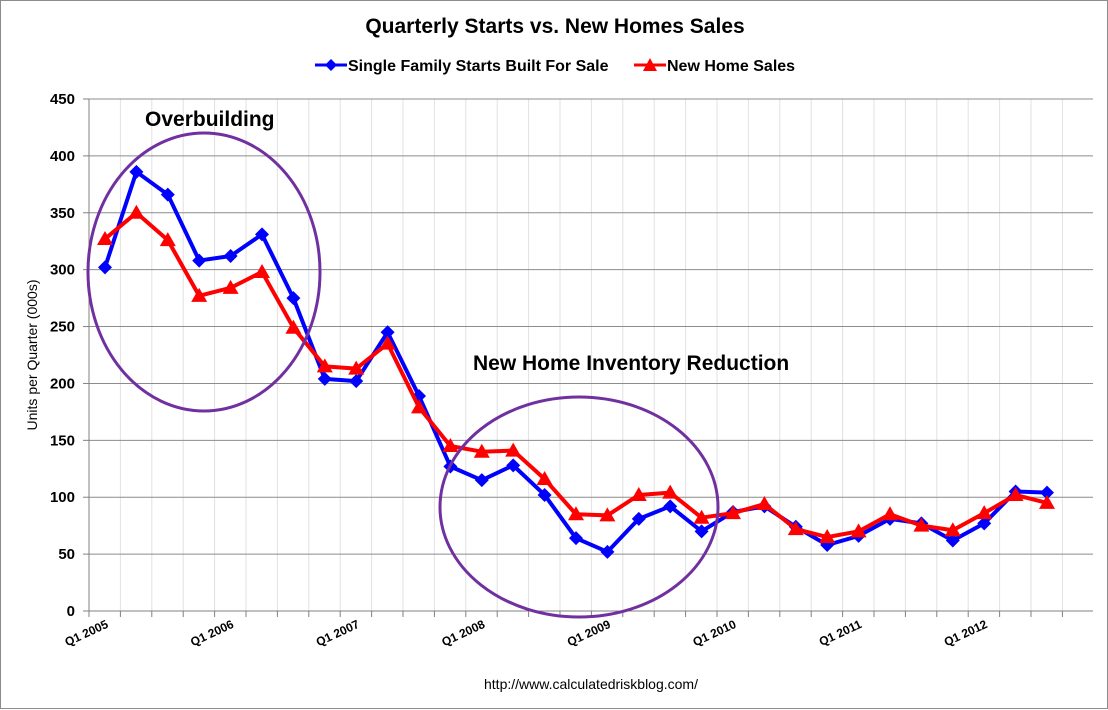  I want to click on y-tick-label: 150, so click(62, 440).